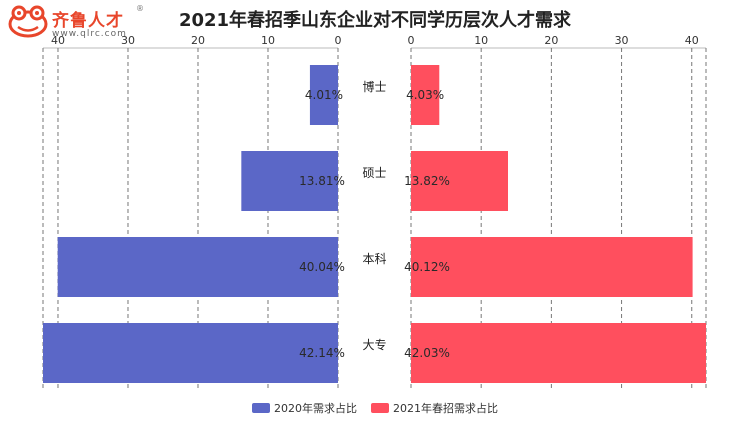 This screenshot has width=750, height=422. I want to click on logo-brand-text: 齐鲁人才, so click(88, 21).